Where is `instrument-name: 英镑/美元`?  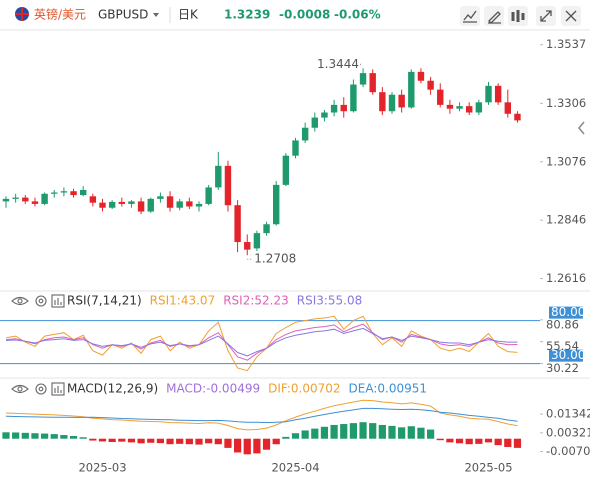 instrument-name: 英镑/美元 is located at coordinates (60, 14).